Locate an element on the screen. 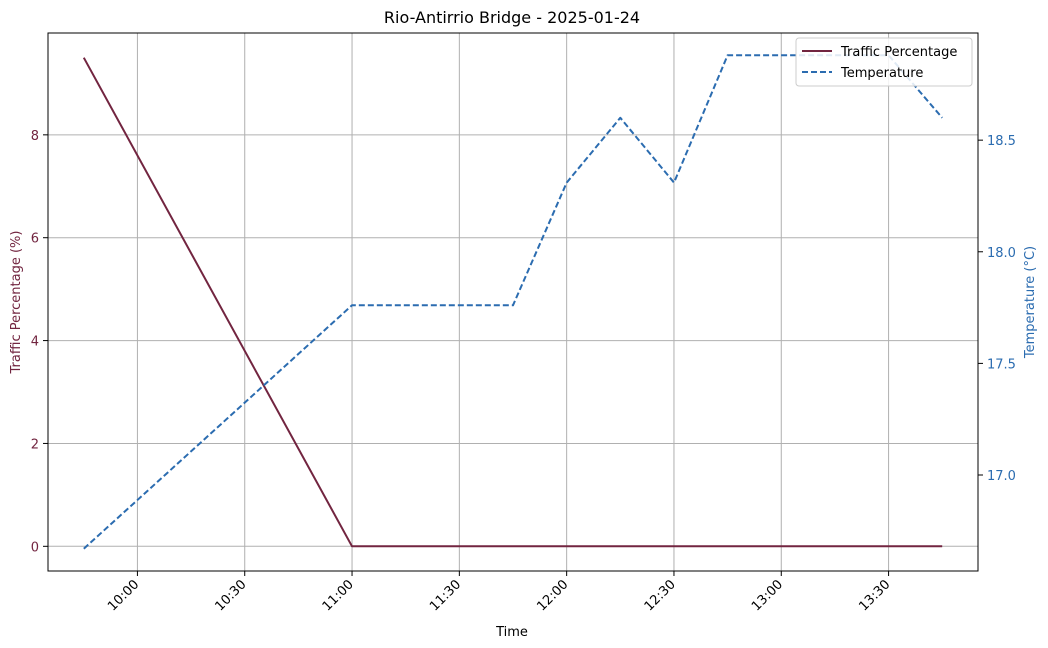 The width and height of the screenshot is (1048, 648). y-right-tick-label: 17.5 is located at coordinates (1001, 364).